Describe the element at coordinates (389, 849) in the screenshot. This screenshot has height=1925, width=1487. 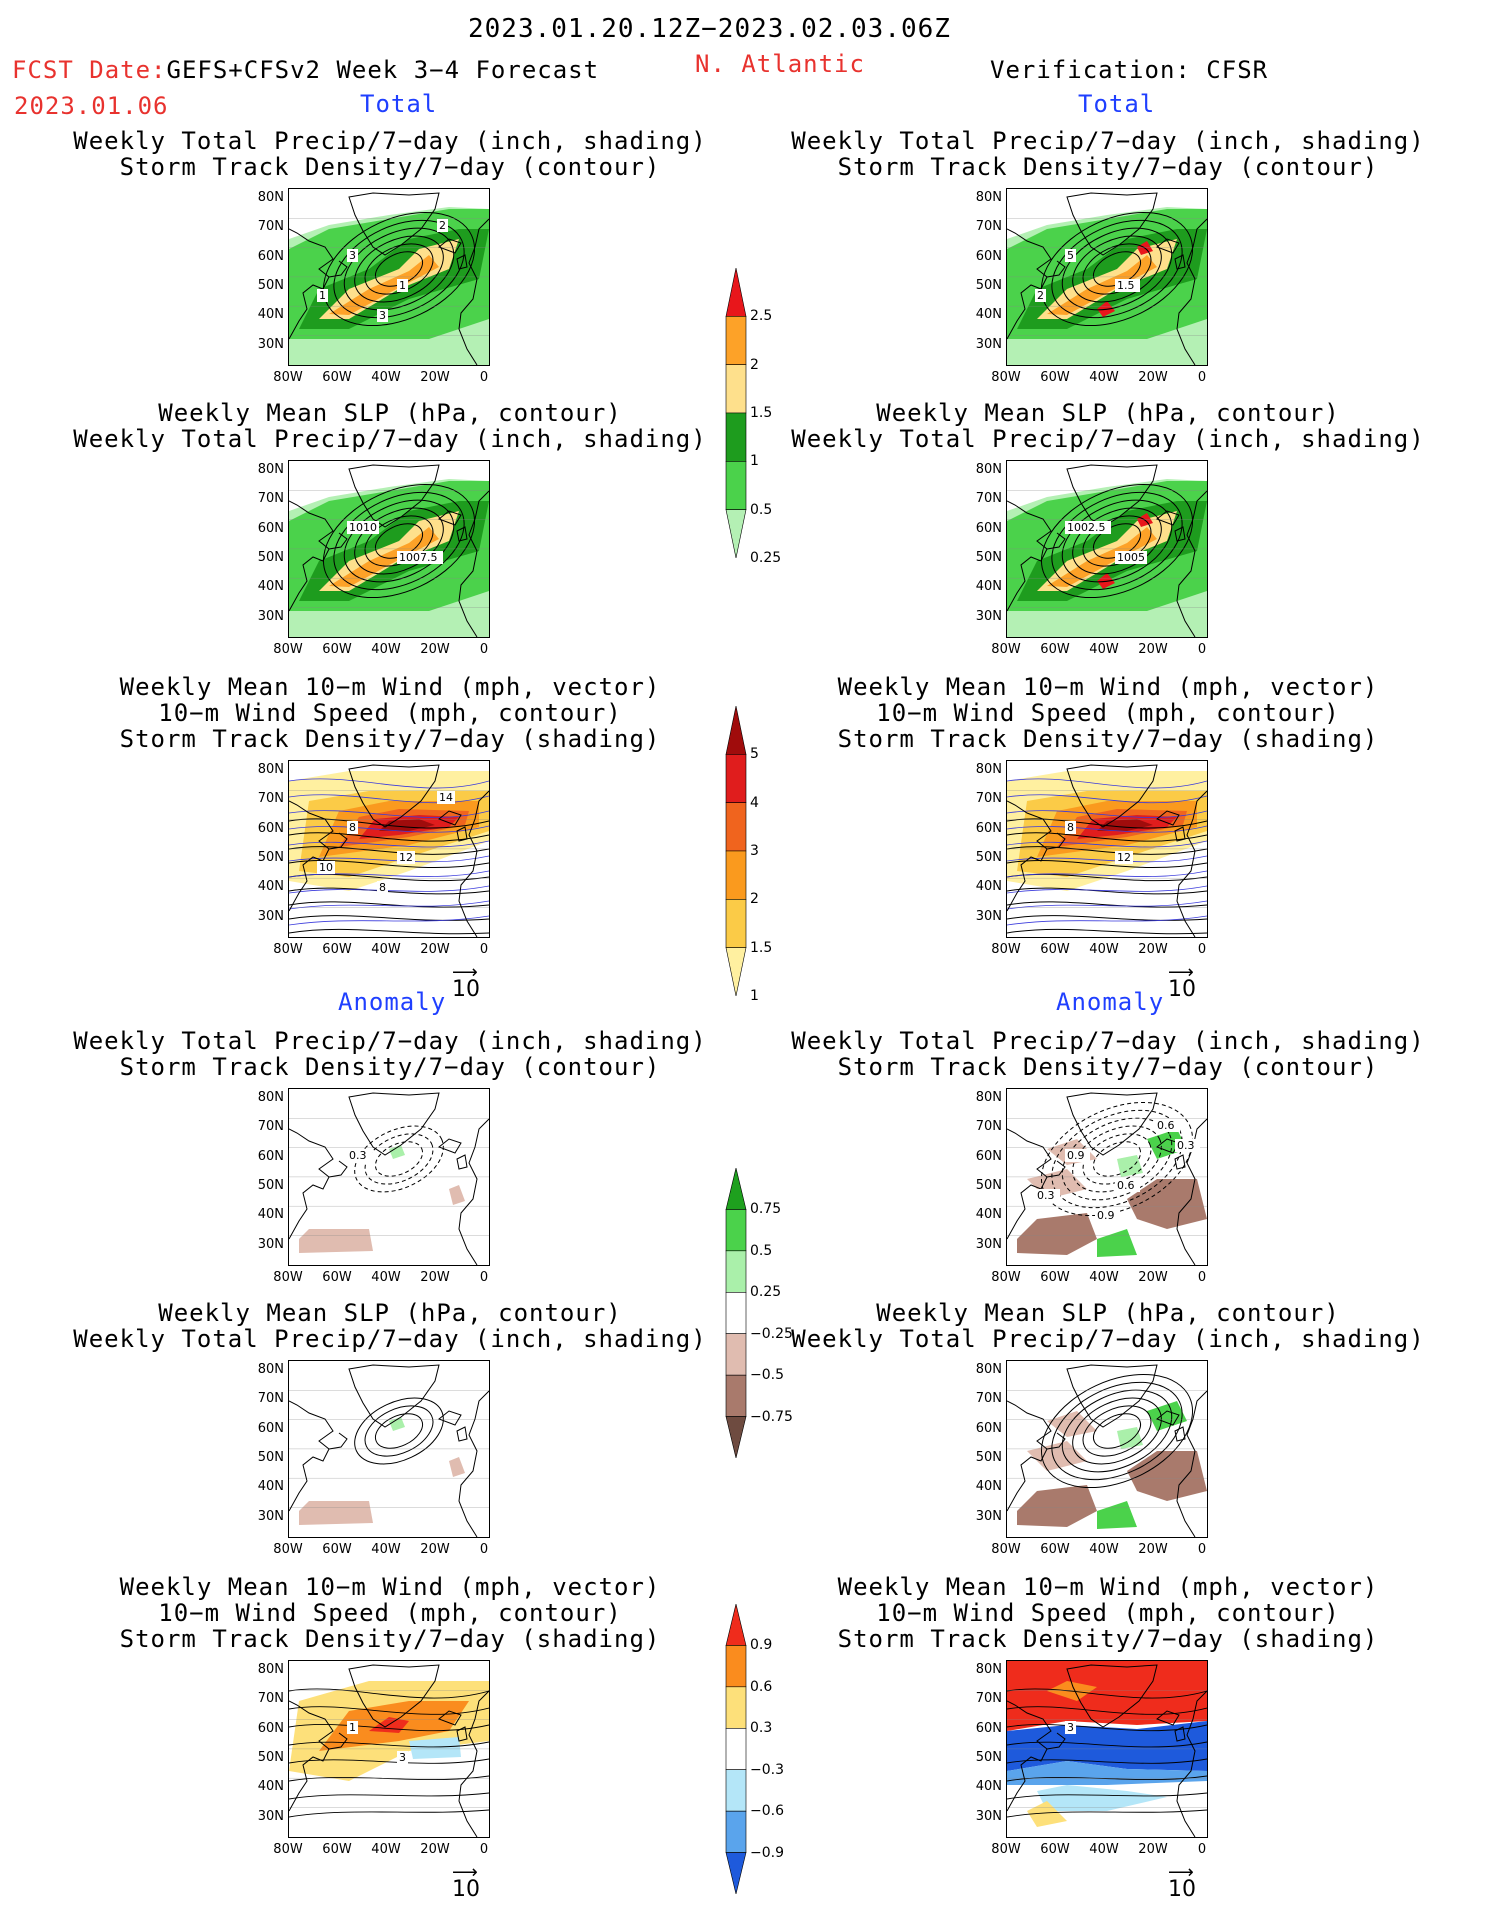
I see `map-fc-total-wind: 8 12 10 14 8` at that location.